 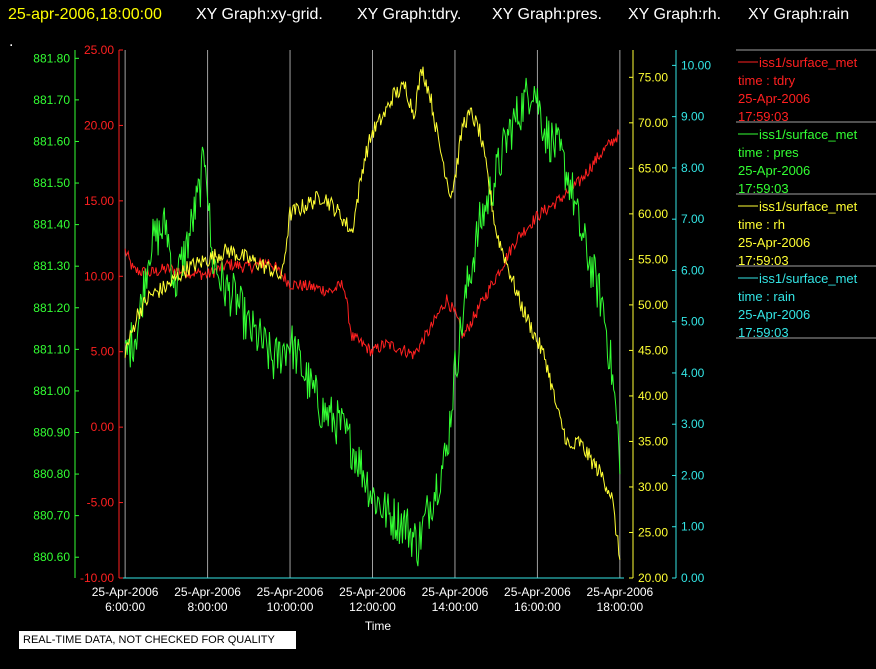 What do you see at coordinates (768, 152) in the screenshot?
I see `legend-entry-text: time : pres` at bounding box center [768, 152].